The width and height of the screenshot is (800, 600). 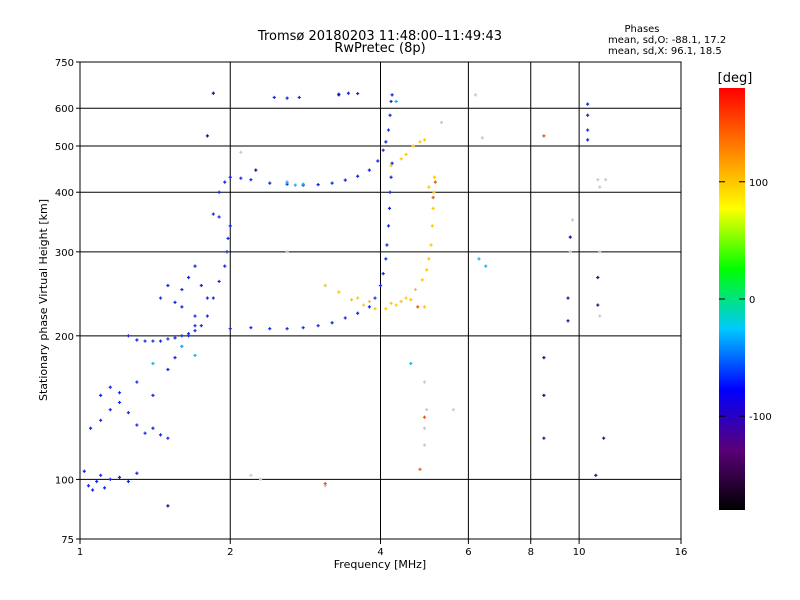 I want to click on y-tick-label: 500, so click(x=64, y=147).